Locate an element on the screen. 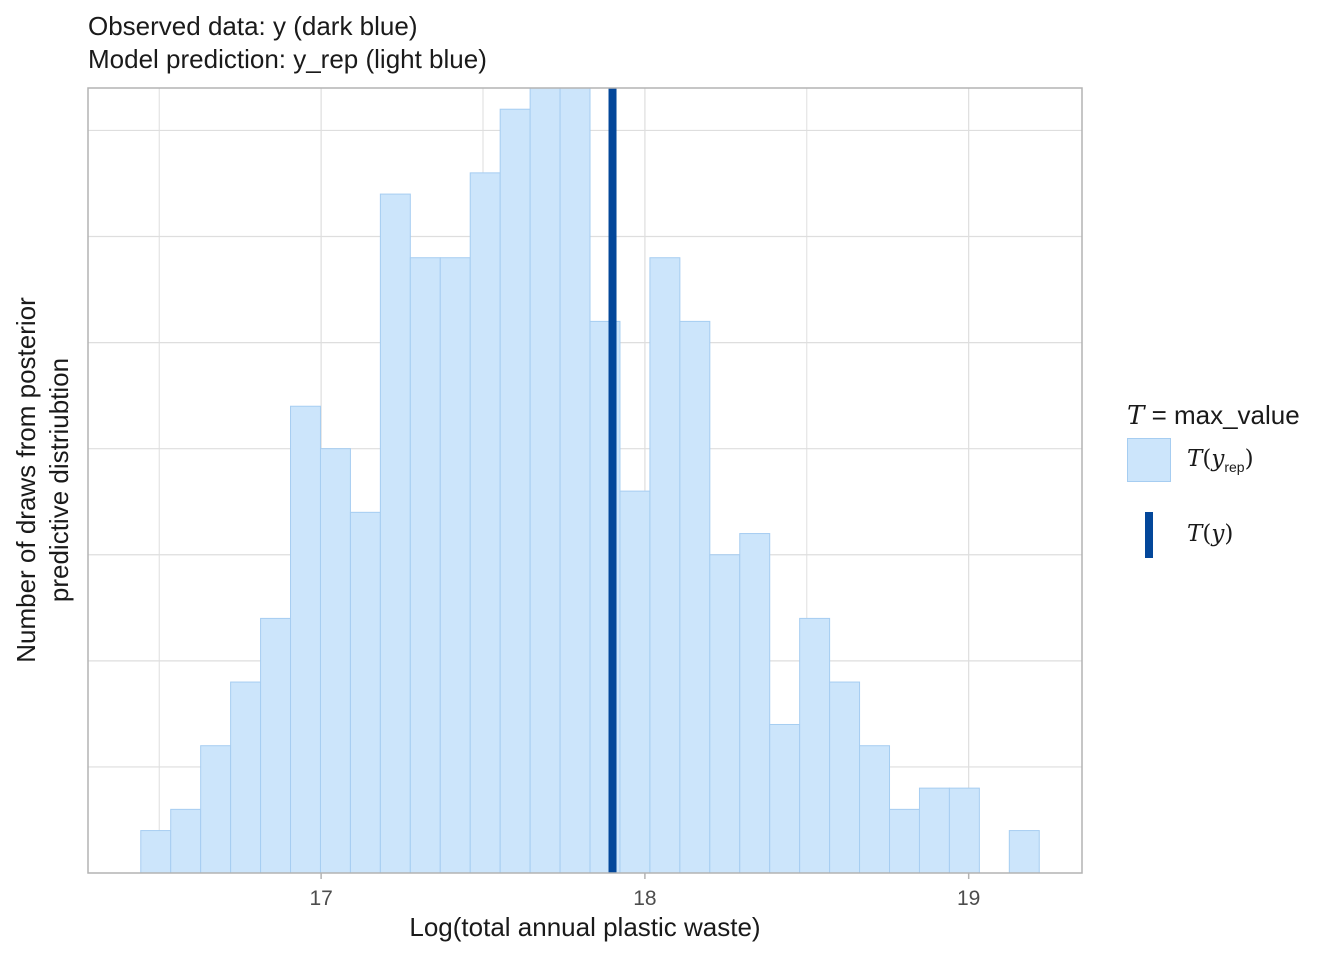  y-axis-label-line-2: predictive distriubtion is located at coordinates (59, 480).